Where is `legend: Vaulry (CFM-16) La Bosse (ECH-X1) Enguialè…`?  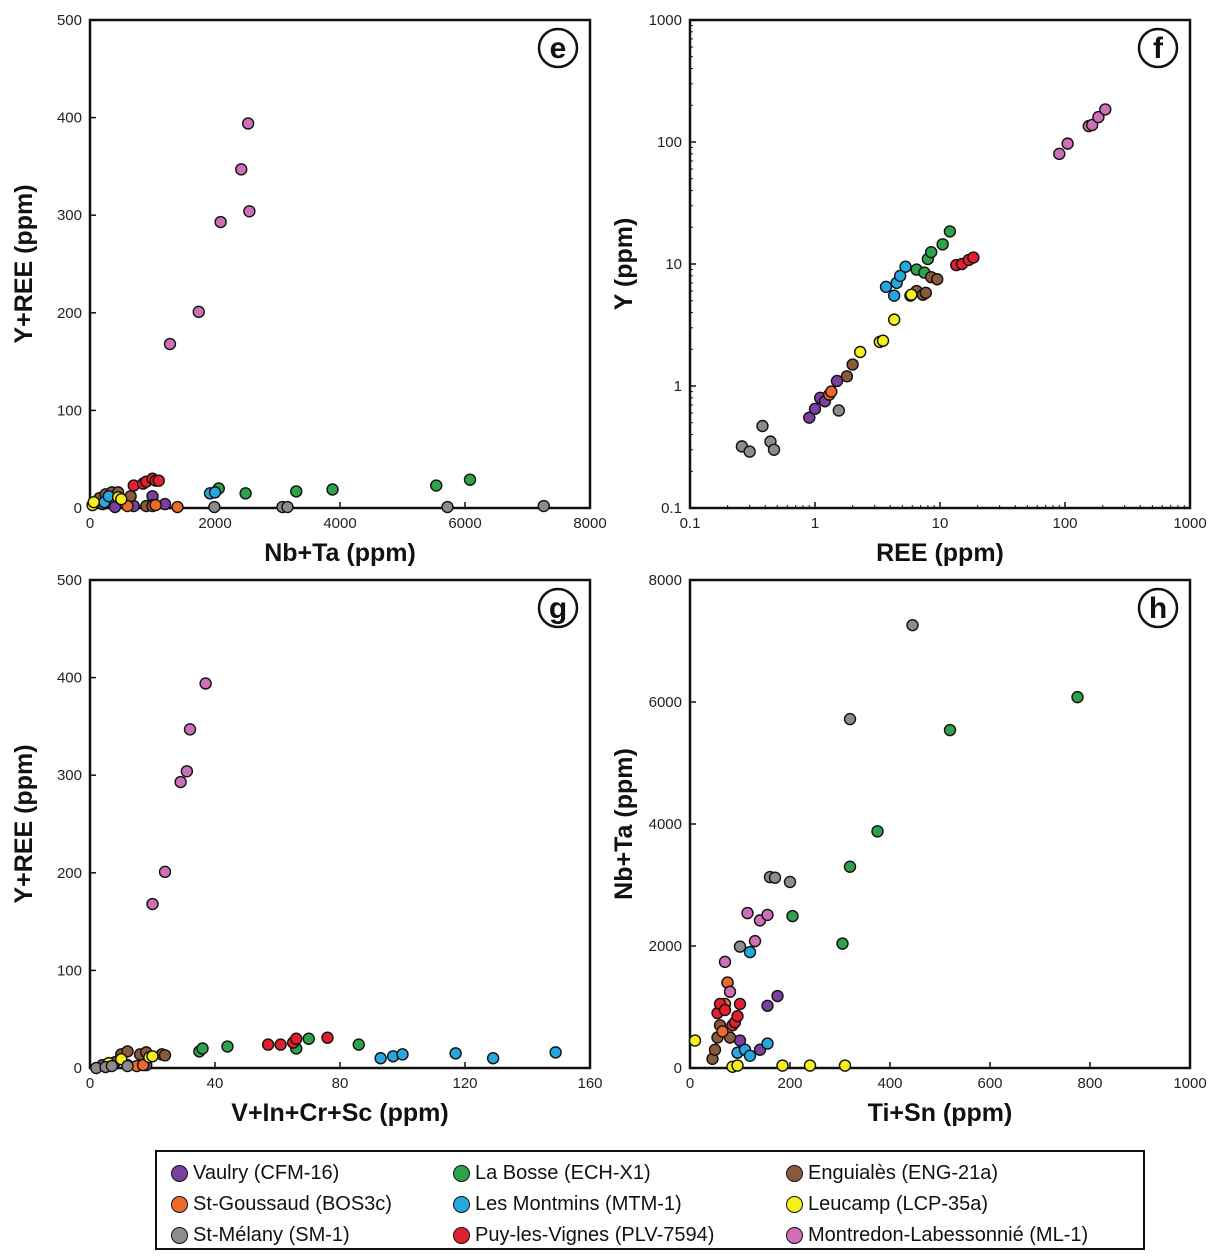
legend: Vaulry (CFM-16) La Bosse (ECH-X1) Enguialè… is located at coordinates (650, 1200).